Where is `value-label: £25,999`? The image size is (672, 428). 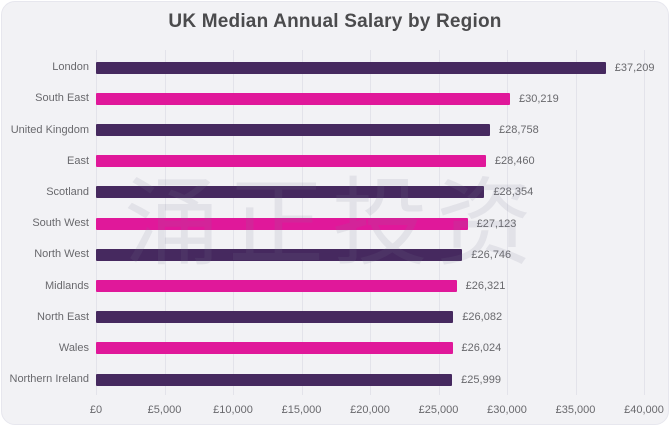 value-label: £25,999 is located at coordinates (481, 379).